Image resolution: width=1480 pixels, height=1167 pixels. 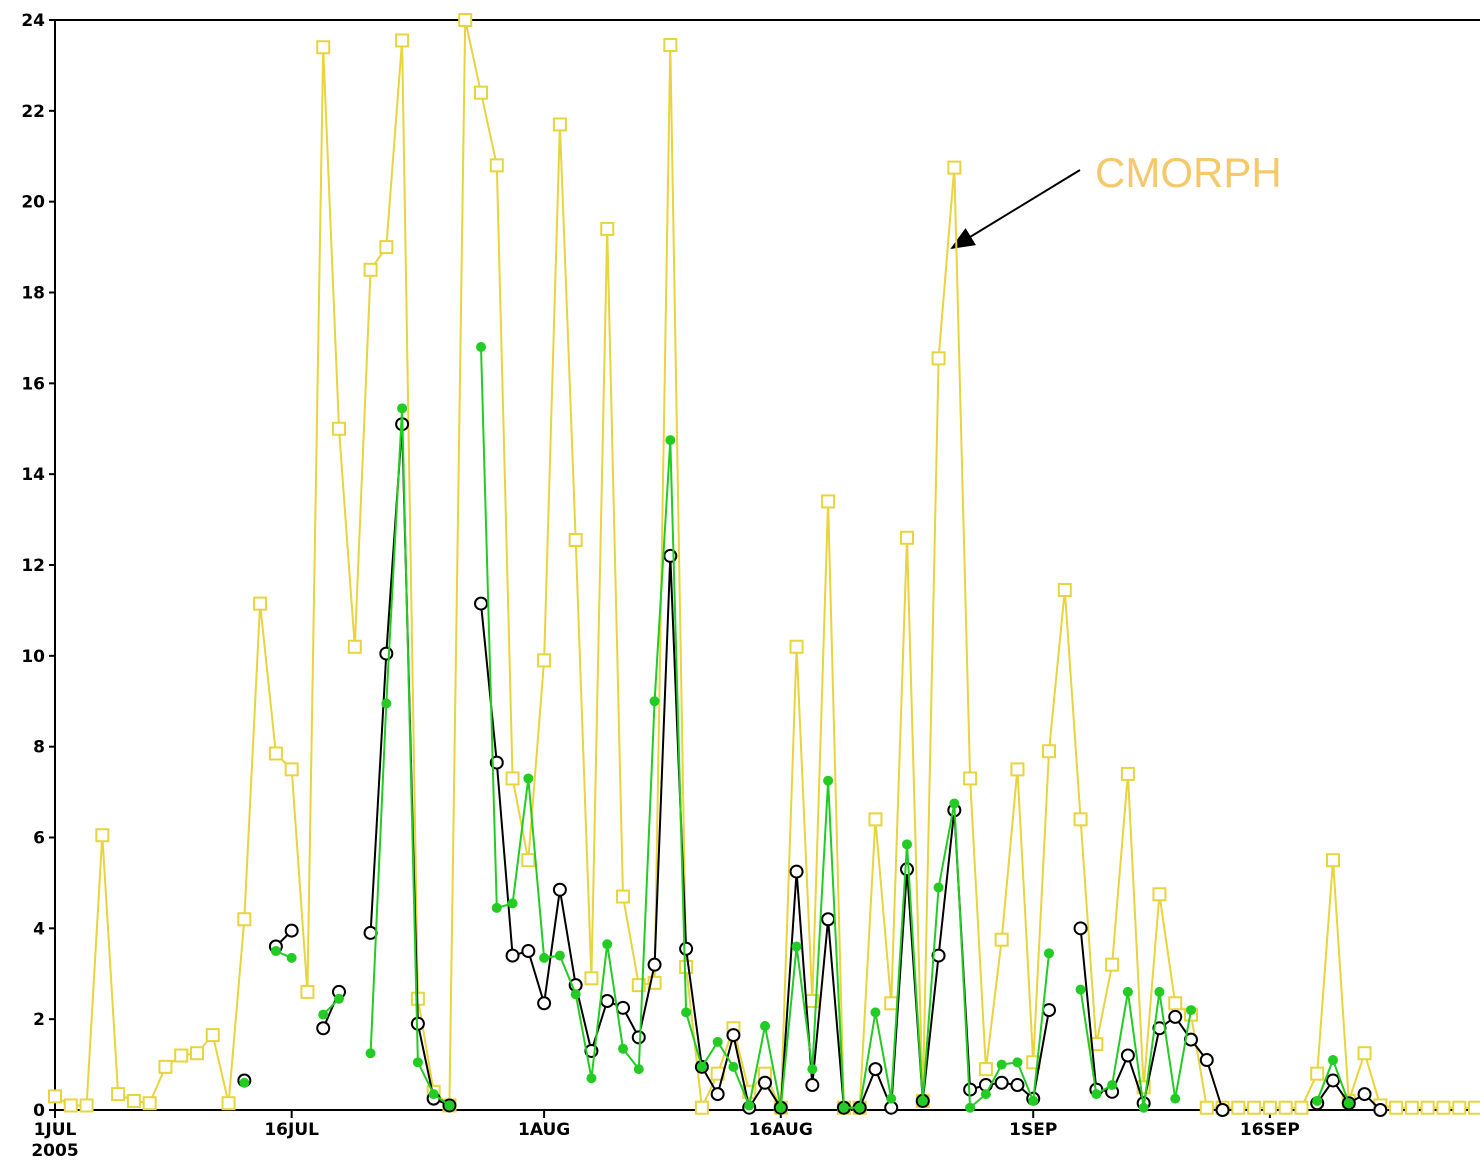 I want to click on y-tick-label: 12, so click(x=33, y=566).